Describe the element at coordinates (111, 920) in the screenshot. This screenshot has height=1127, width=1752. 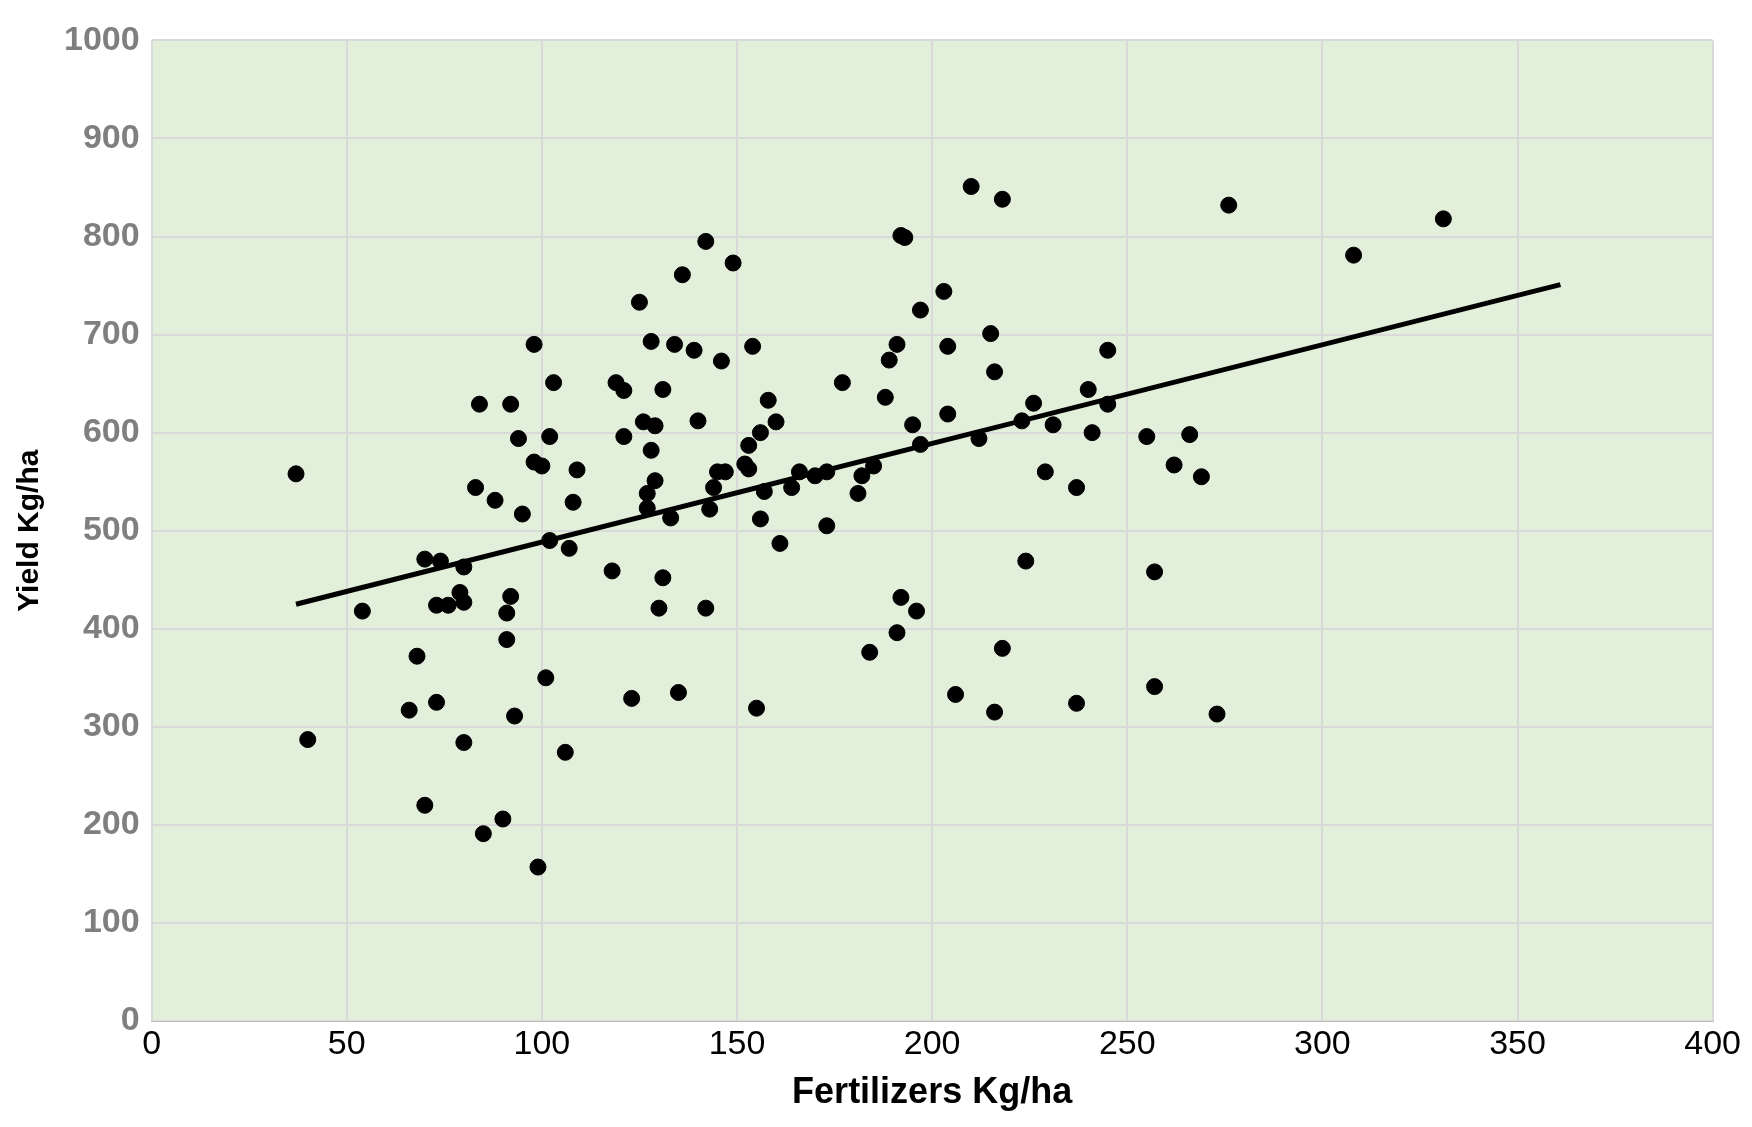
I see `y-tick-label: 100` at that location.